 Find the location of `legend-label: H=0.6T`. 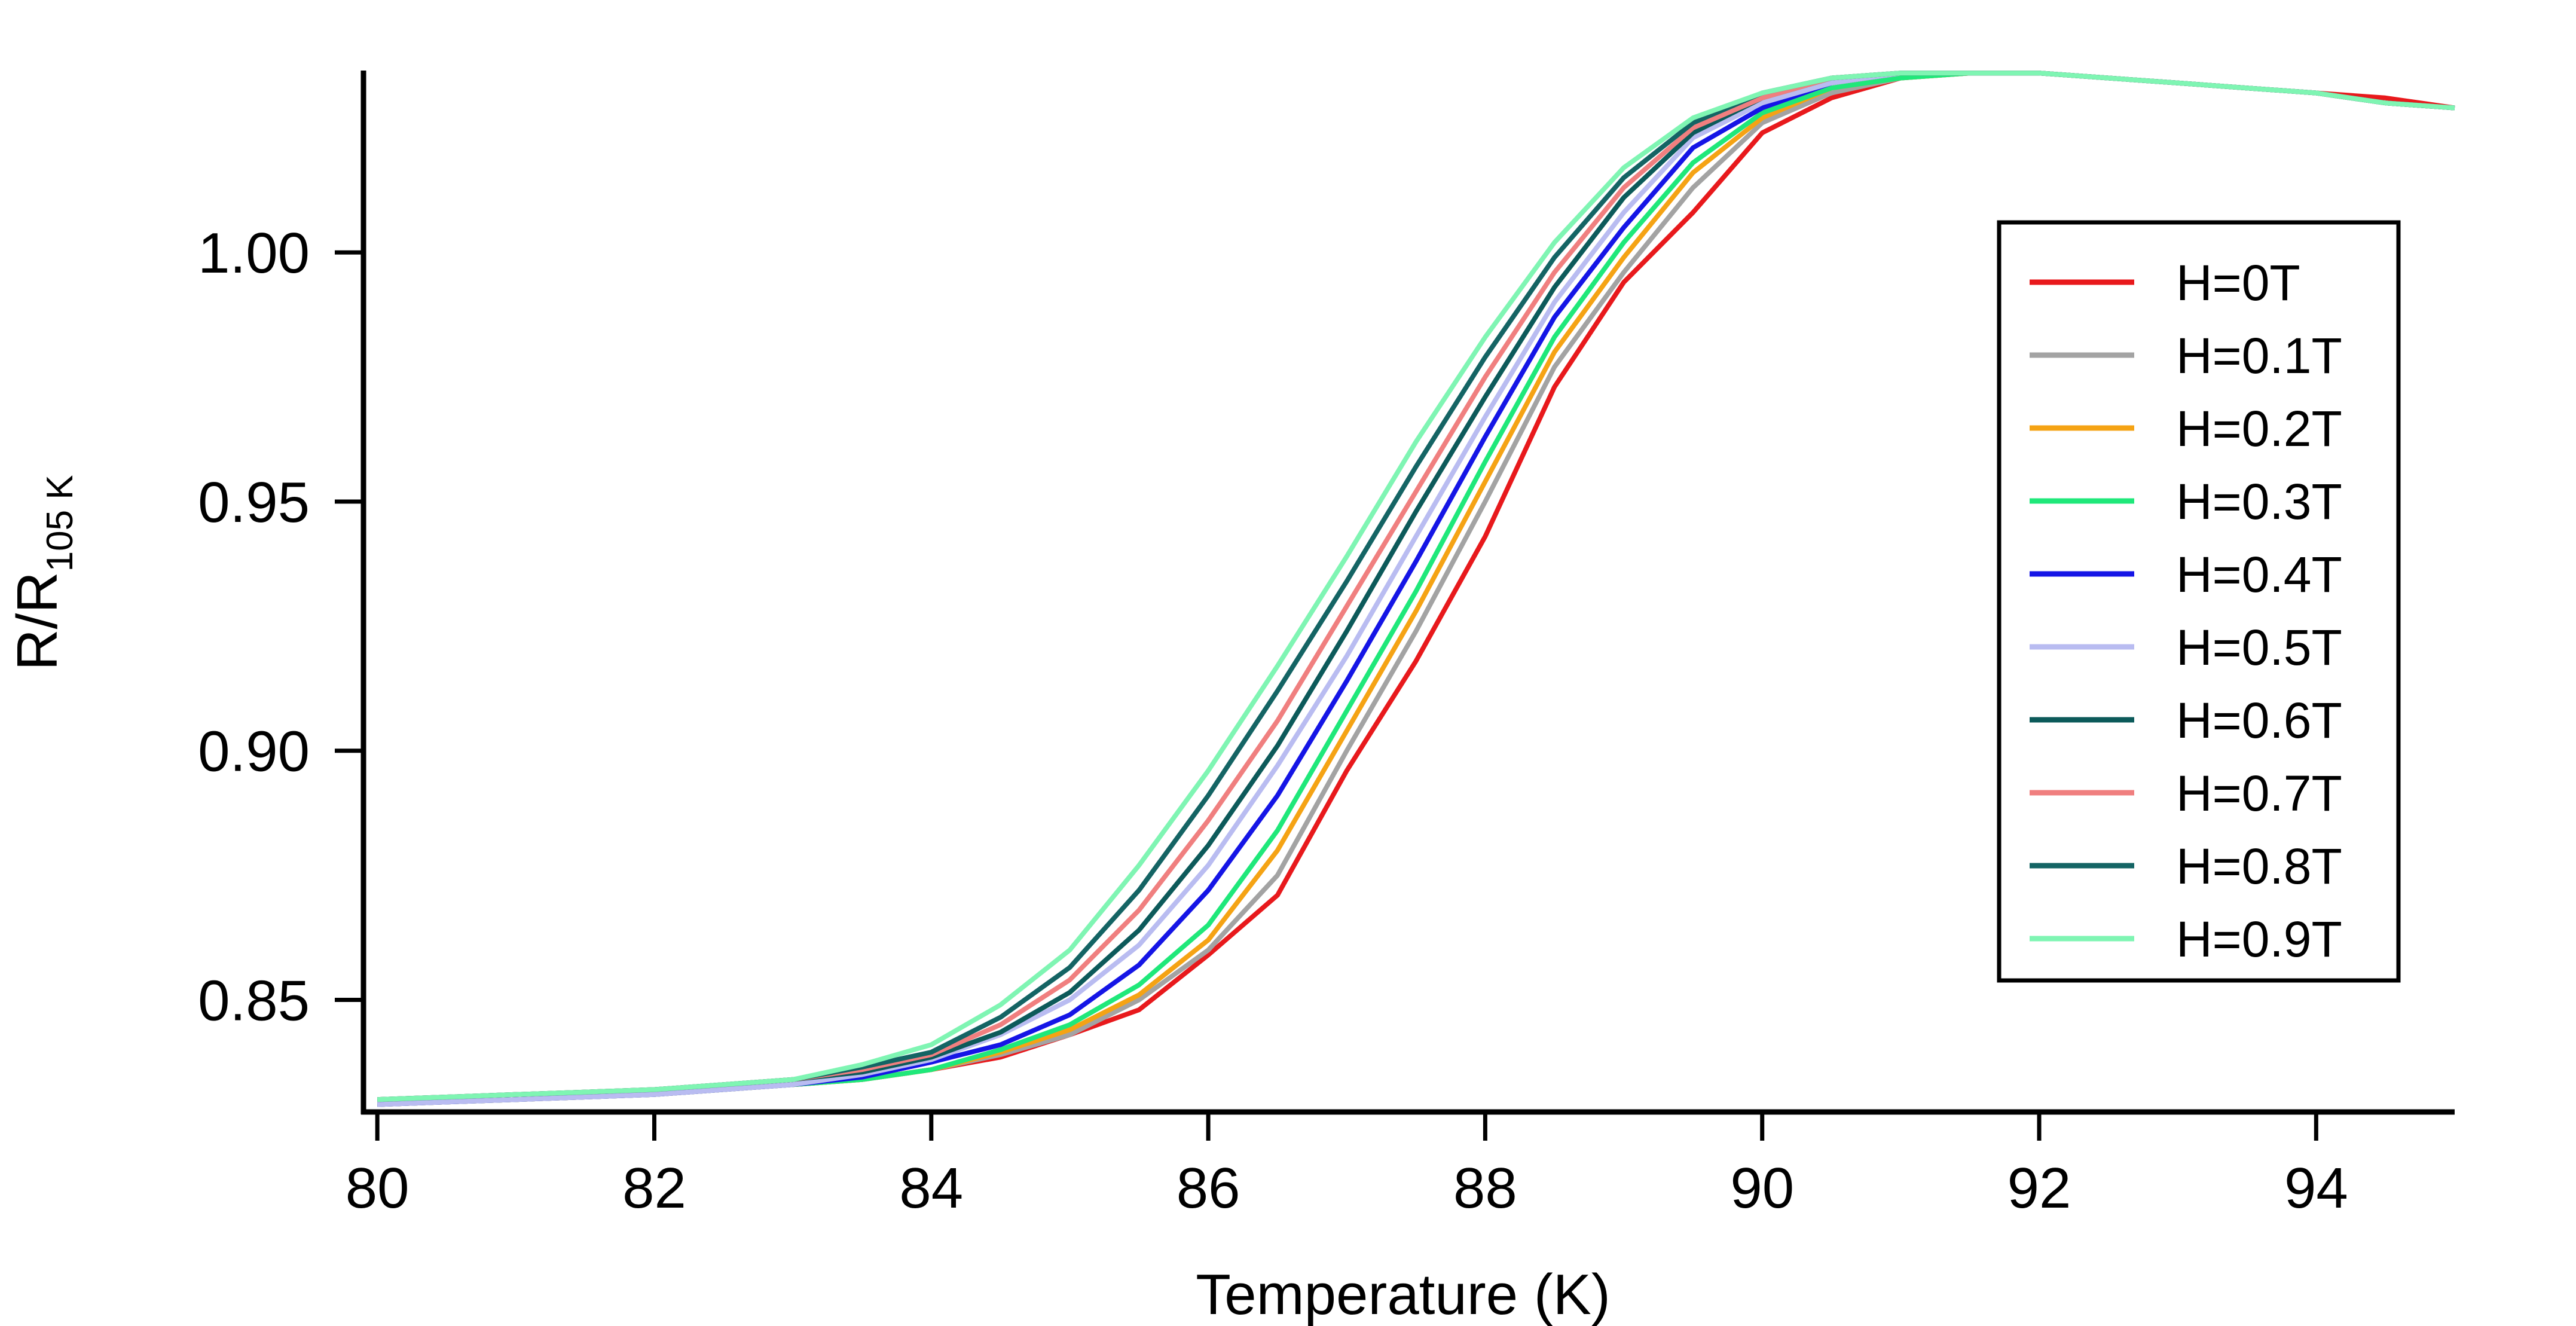

legend-label: H=0.6T is located at coordinates (2259, 720).